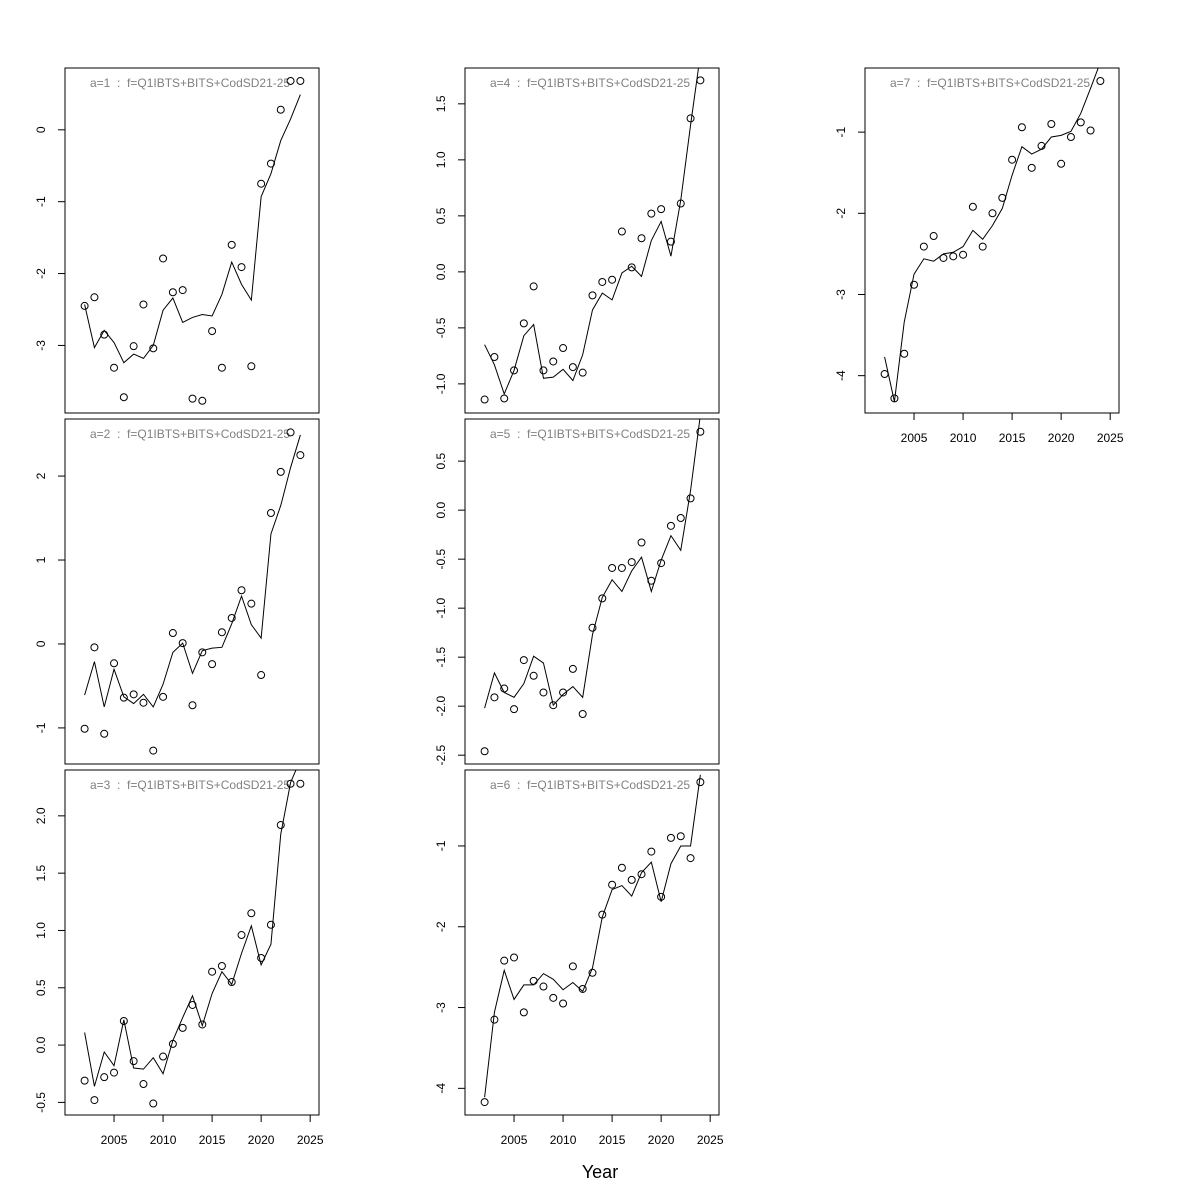 Image resolution: width=1200 pixels, height=1200 pixels. I want to click on y-tick-label: 1, so click(41, 559).